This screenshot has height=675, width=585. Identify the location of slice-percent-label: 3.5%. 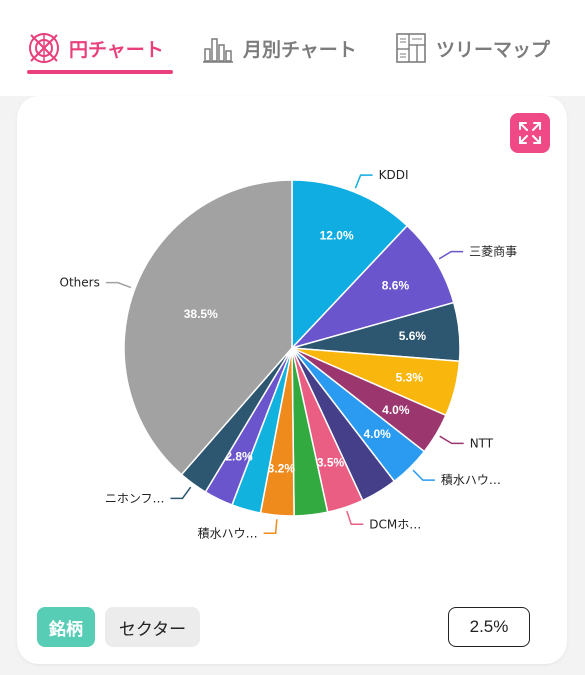
(331, 463).